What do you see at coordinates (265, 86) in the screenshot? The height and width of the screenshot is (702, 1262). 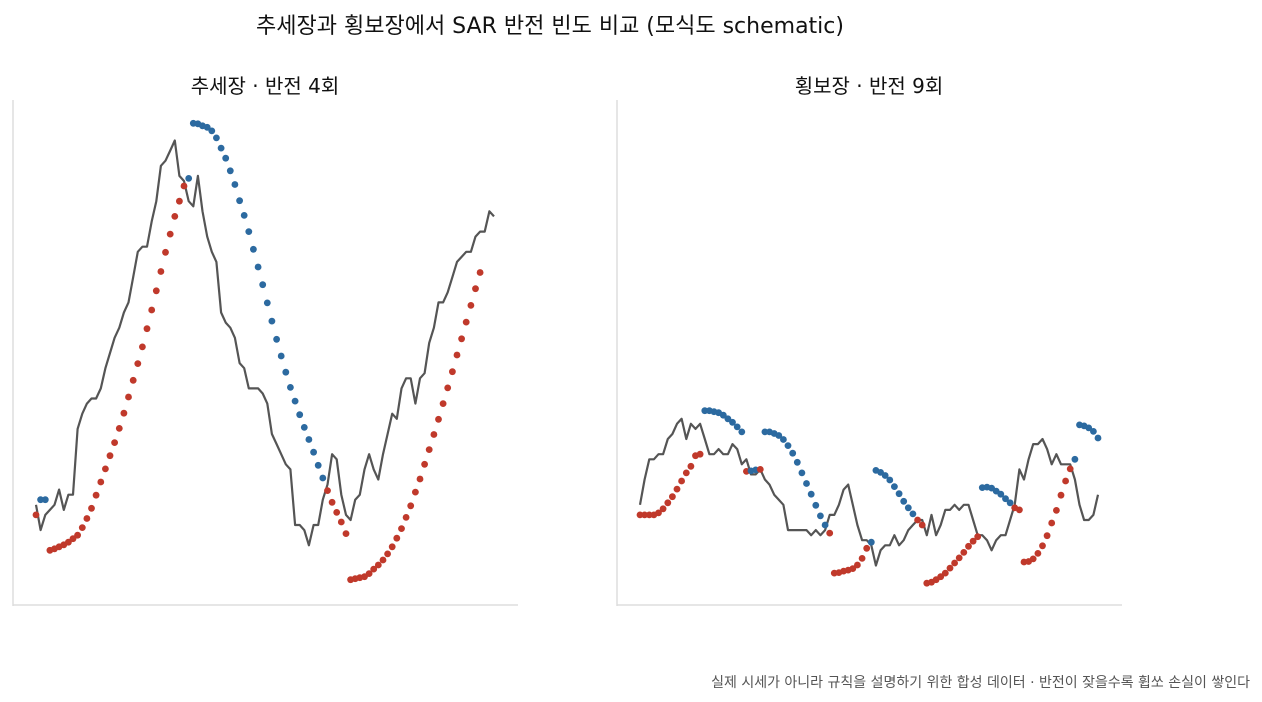 I see `panel-title-trend: 추세장 · 반전 4회` at bounding box center [265, 86].